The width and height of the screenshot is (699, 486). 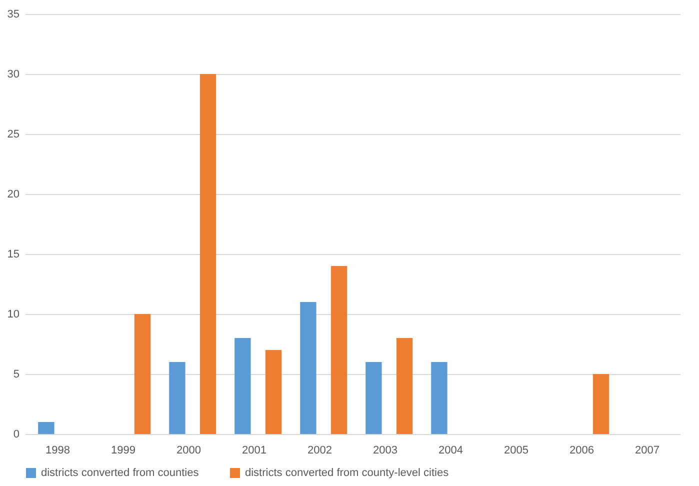 I want to click on y-tick-label: 20, so click(x=13, y=194).